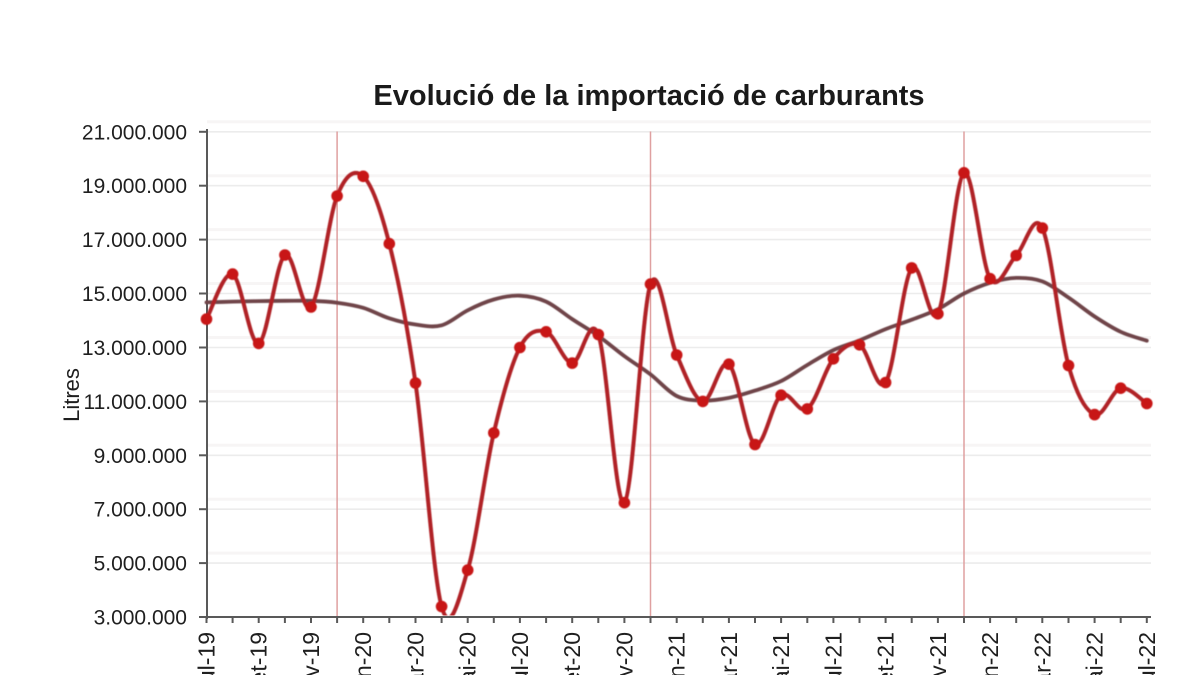  Describe the element at coordinates (833, 653) in the screenshot. I see `svg-text: jul-21` at that location.